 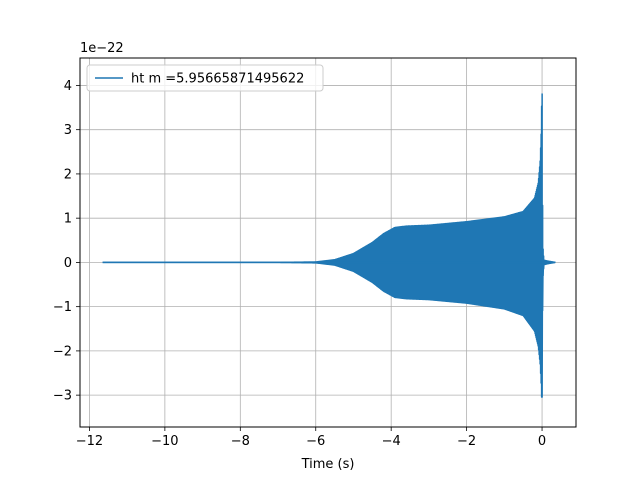 I want to click on y-tick-label: −2, so click(x=62, y=351).